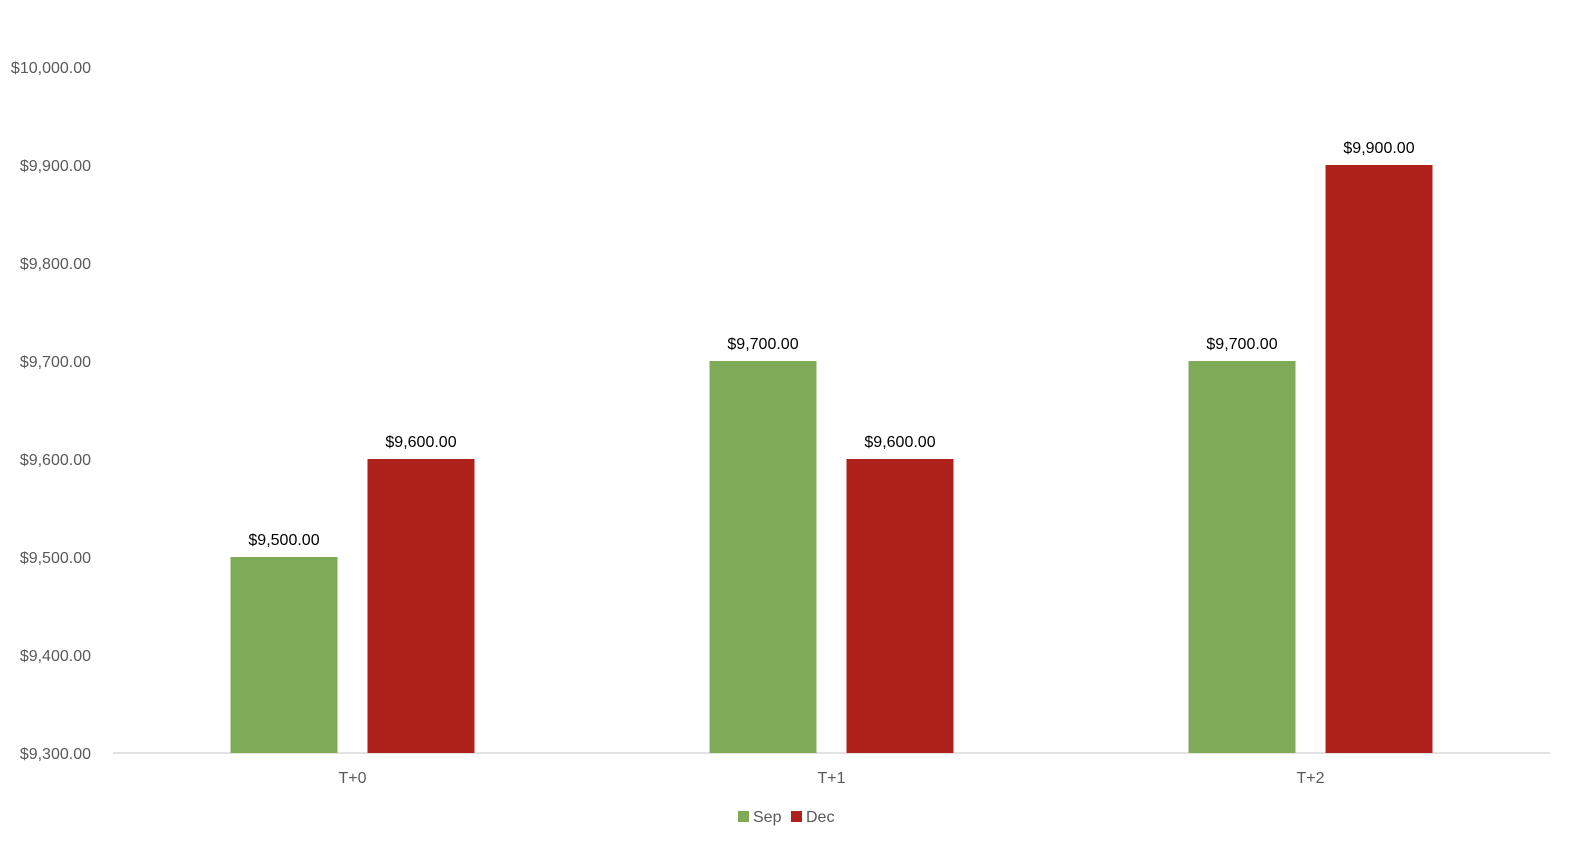 The width and height of the screenshot is (1580, 848). What do you see at coordinates (421, 606) in the screenshot?
I see `bar-dec-tplus0` at bounding box center [421, 606].